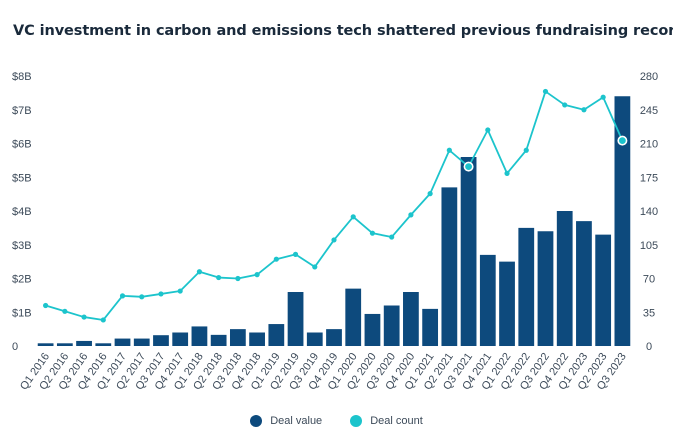 This screenshot has width=673, height=430. What do you see at coordinates (257, 339) in the screenshot?
I see `bar-q4-2018` at bounding box center [257, 339].